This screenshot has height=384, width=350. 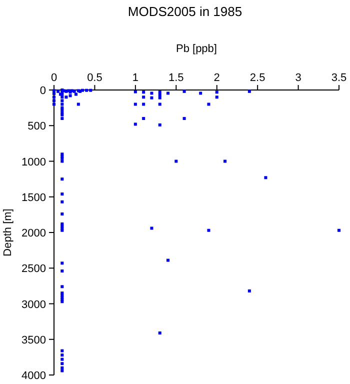 I want to click on y-tick-label: 1000, so click(x=34, y=162).